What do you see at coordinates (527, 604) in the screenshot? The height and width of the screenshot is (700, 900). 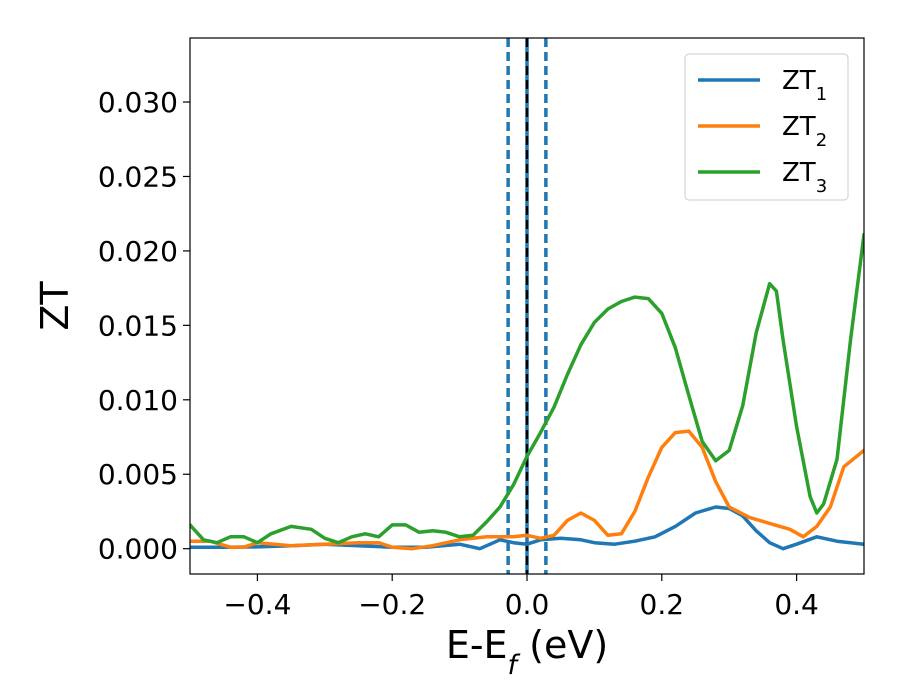 I see `x-tick-label: 0.0` at bounding box center [527, 604].